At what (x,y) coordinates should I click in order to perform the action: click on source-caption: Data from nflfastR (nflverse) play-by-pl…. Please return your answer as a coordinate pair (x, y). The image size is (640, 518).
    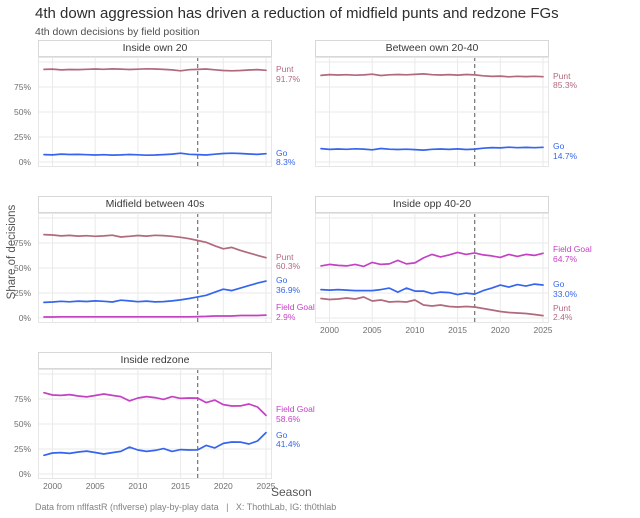
    Looking at the image, I should click on (186, 507).